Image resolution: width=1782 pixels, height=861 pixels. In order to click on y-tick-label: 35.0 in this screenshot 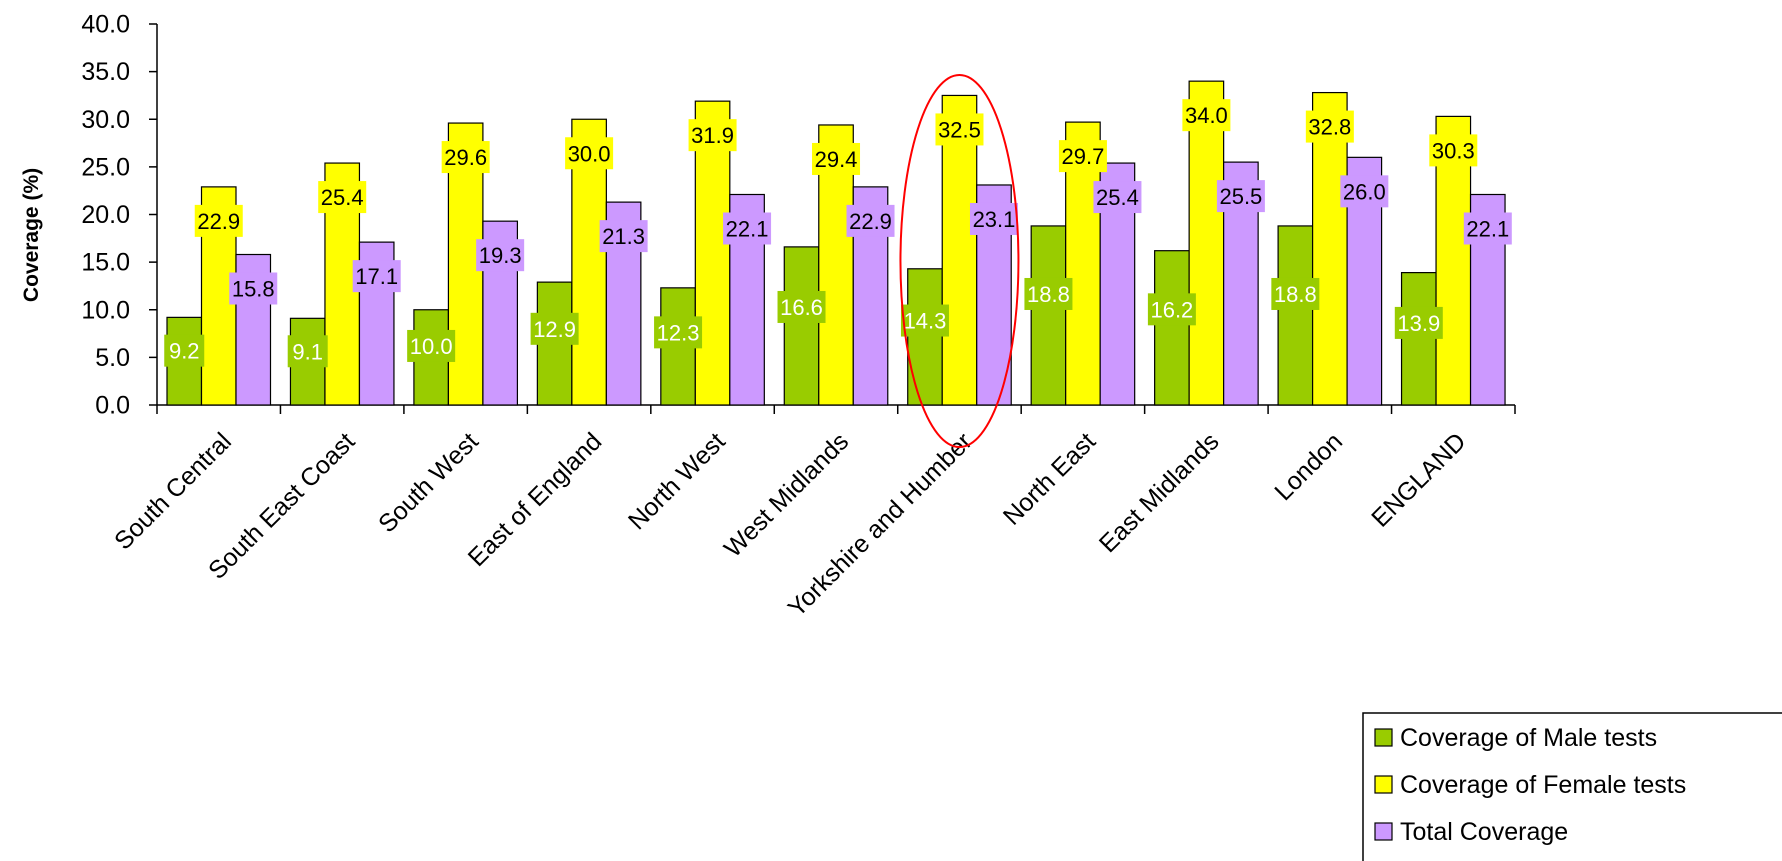, I will do `click(105, 72)`.